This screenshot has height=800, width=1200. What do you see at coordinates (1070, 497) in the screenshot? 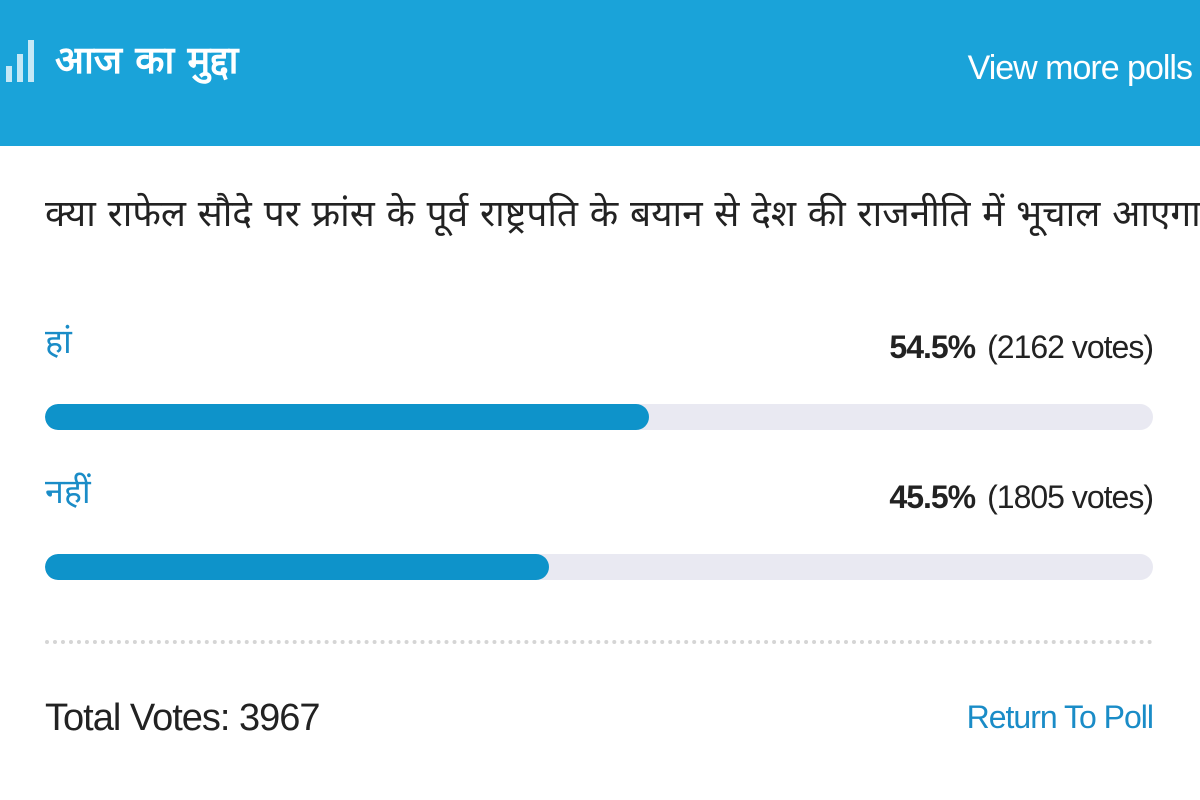
I see `option-votes: (1805 votes)` at bounding box center [1070, 497].